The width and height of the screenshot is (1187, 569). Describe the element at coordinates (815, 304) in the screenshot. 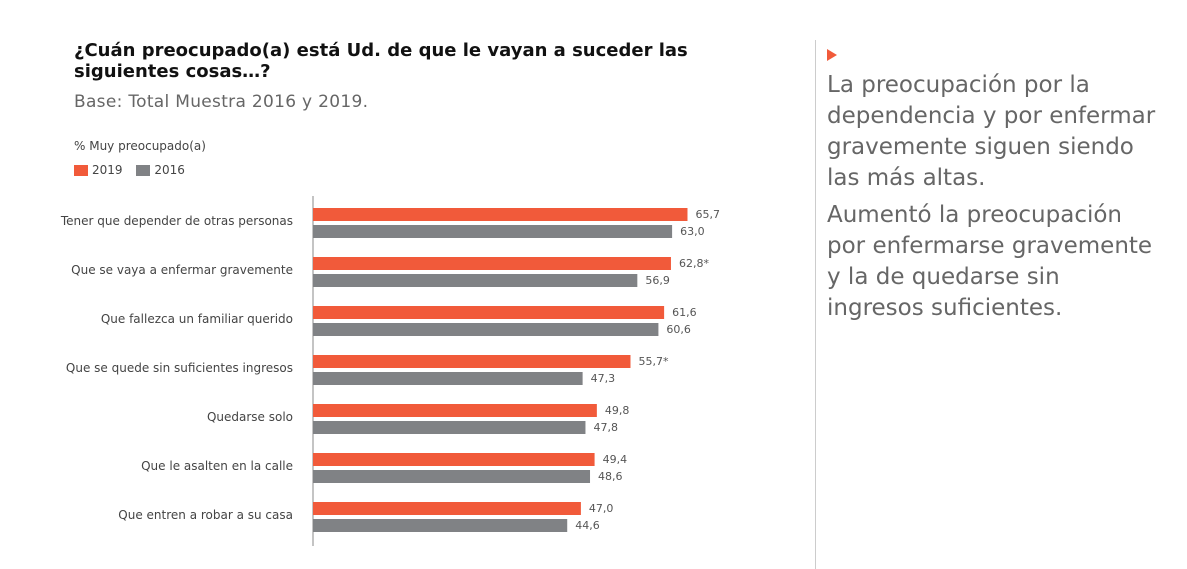

I see `column-divider` at that location.